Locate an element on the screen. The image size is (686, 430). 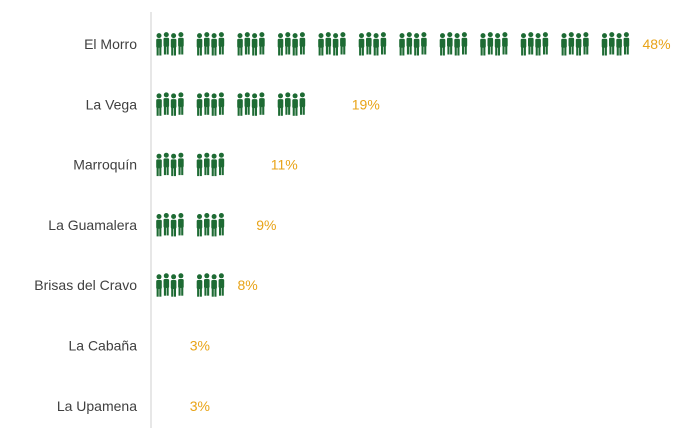
category-label: La Guamalera is located at coordinates (92, 225).